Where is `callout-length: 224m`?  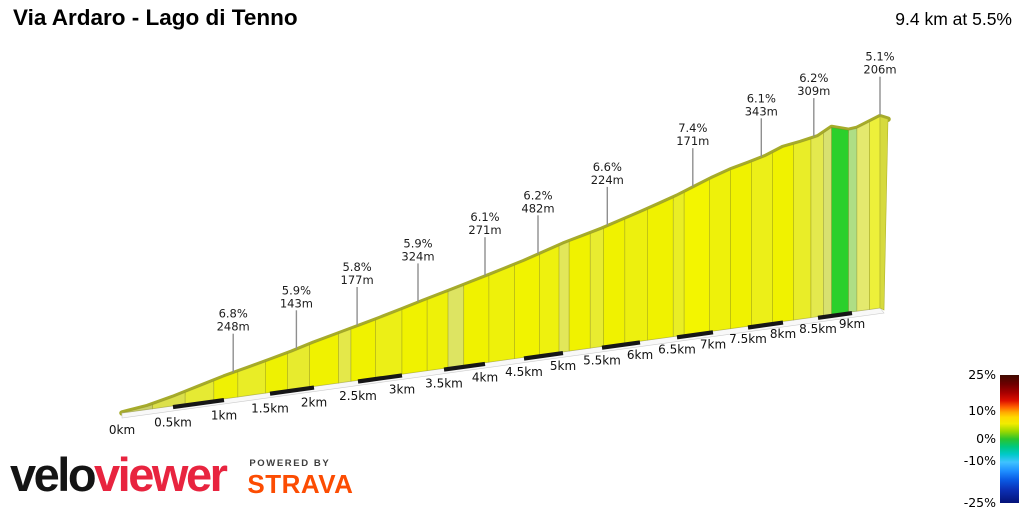
callout-length: 224m is located at coordinates (607, 180).